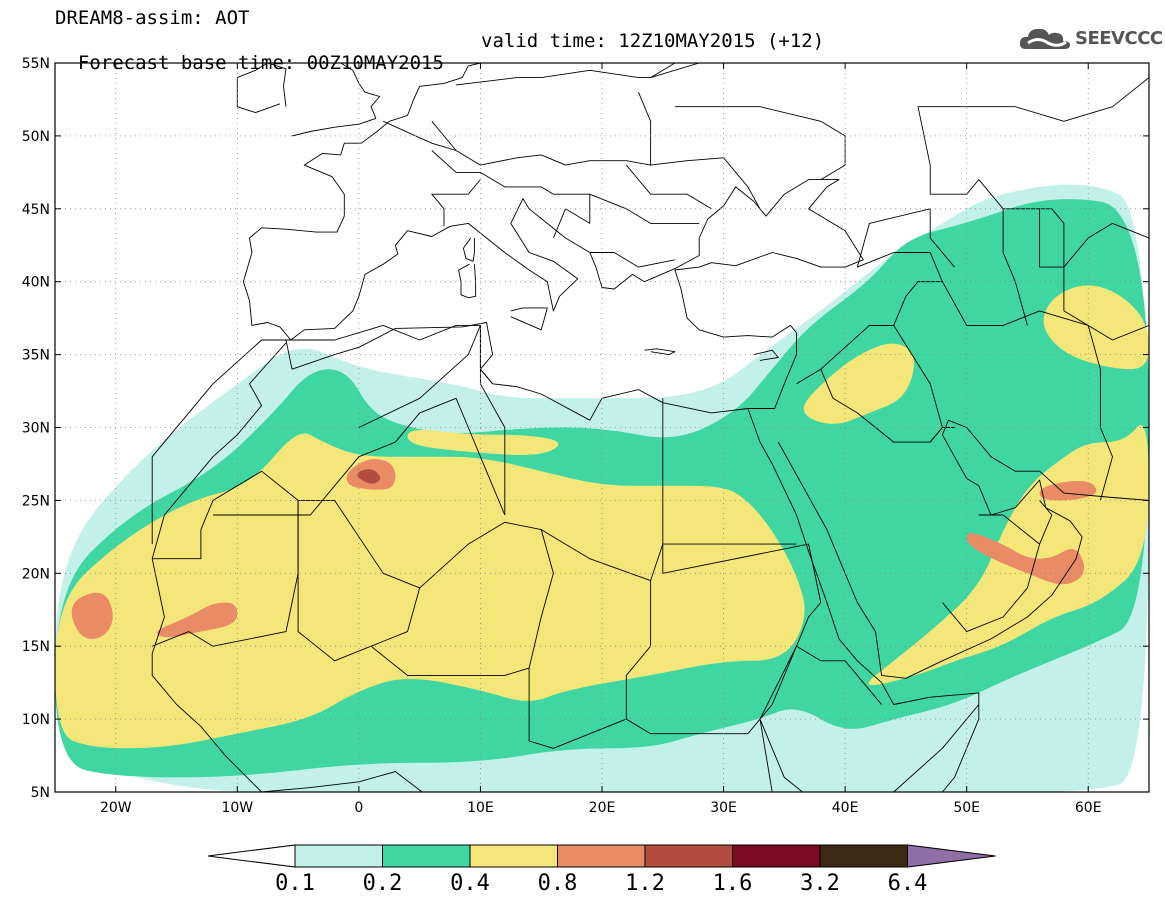 The width and height of the screenshot is (1165, 905). Describe the element at coordinates (723, 808) in the screenshot. I see `x-tick-label: 30E` at that location.